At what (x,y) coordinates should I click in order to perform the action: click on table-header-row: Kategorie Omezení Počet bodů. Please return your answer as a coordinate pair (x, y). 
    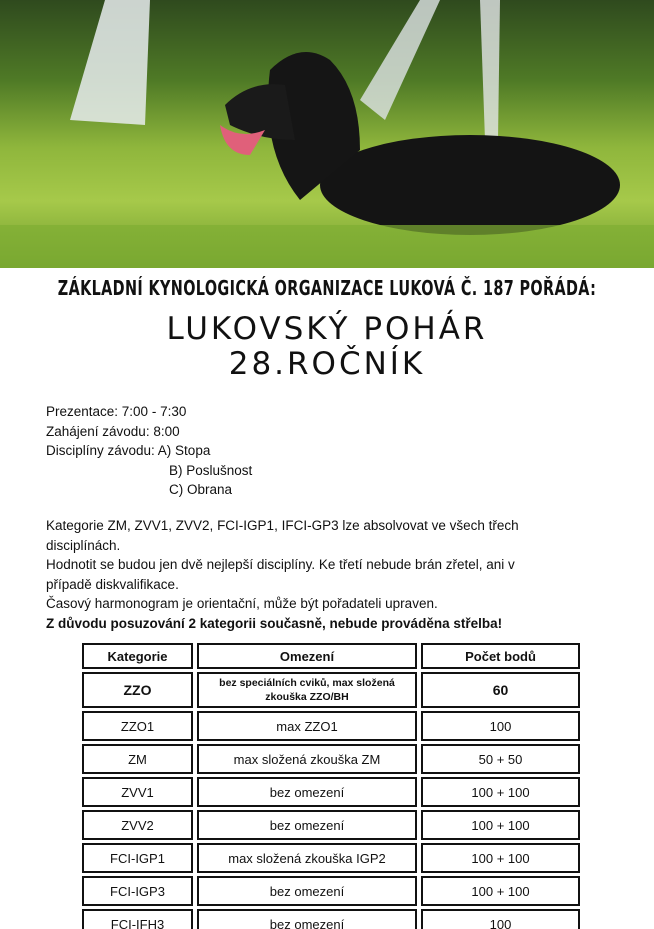
    Looking at the image, I should click on (331, 656).